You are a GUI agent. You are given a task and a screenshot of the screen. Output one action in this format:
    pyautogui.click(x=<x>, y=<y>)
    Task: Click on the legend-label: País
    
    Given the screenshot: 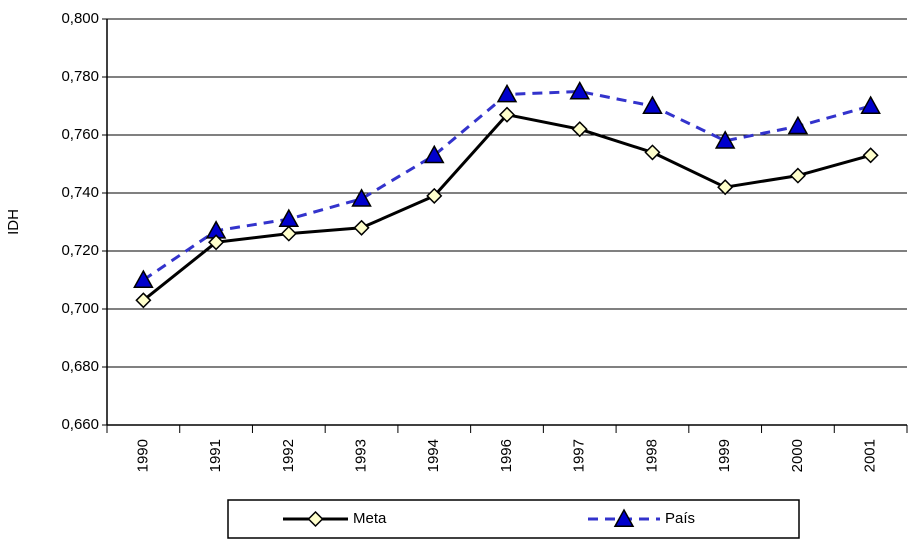 What is the action you would take?
    pyautogui.click(x=680, y=518)
    